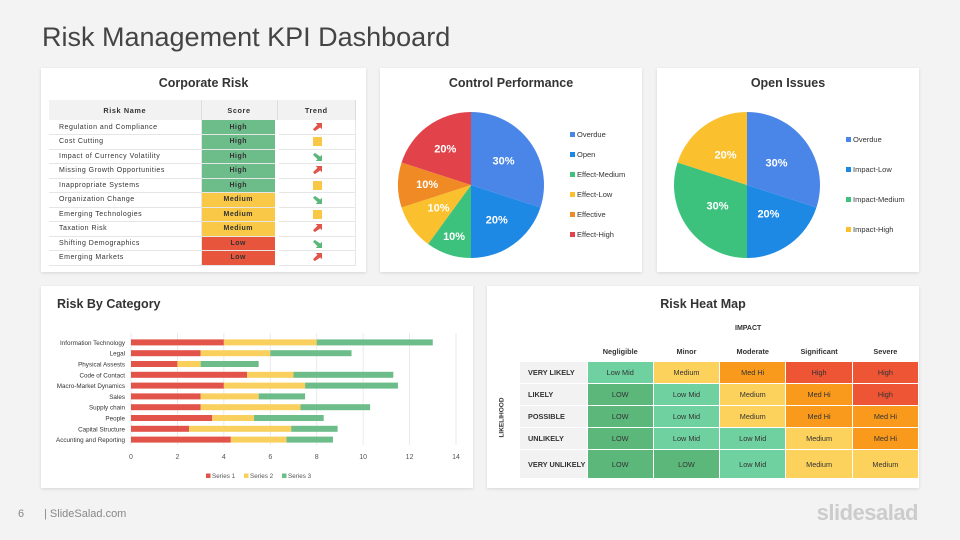  I want to click on footer-site: | SlideSalad.com, so click(85, 514).